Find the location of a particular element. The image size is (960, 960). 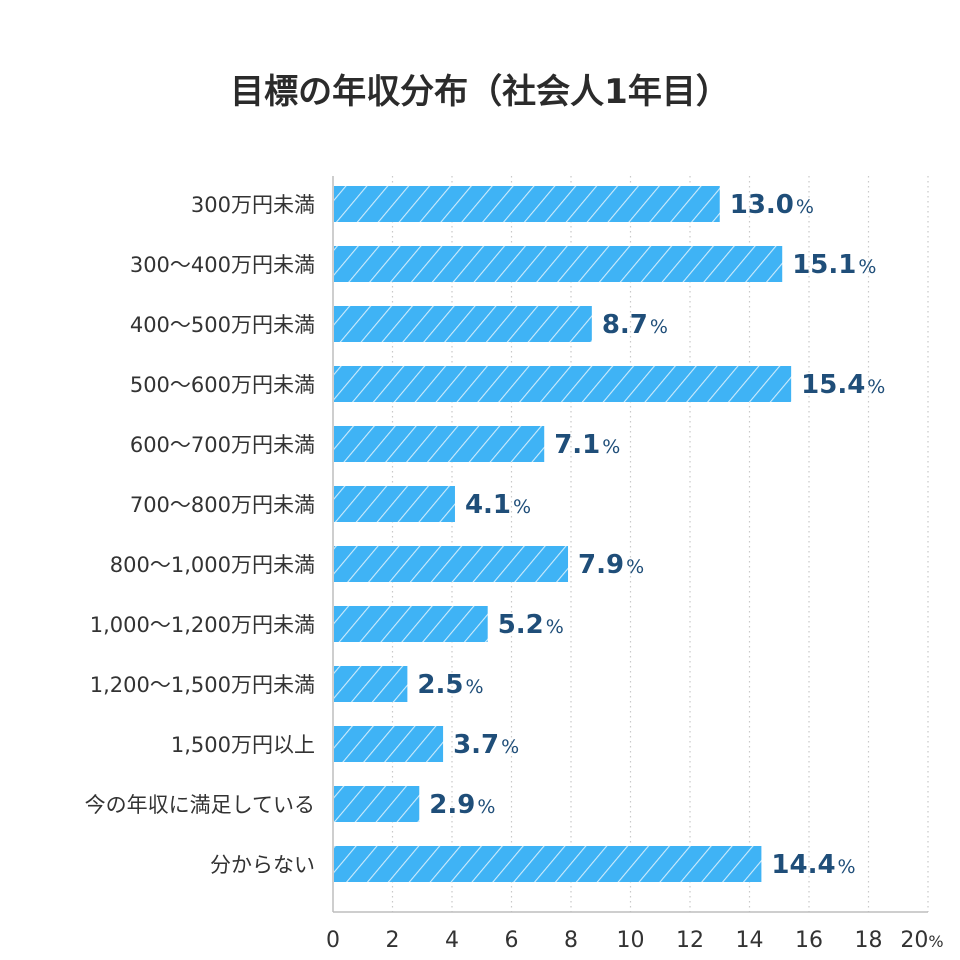

category-label: 800〜1,000万円未満 is located at coordinates (212, 565).